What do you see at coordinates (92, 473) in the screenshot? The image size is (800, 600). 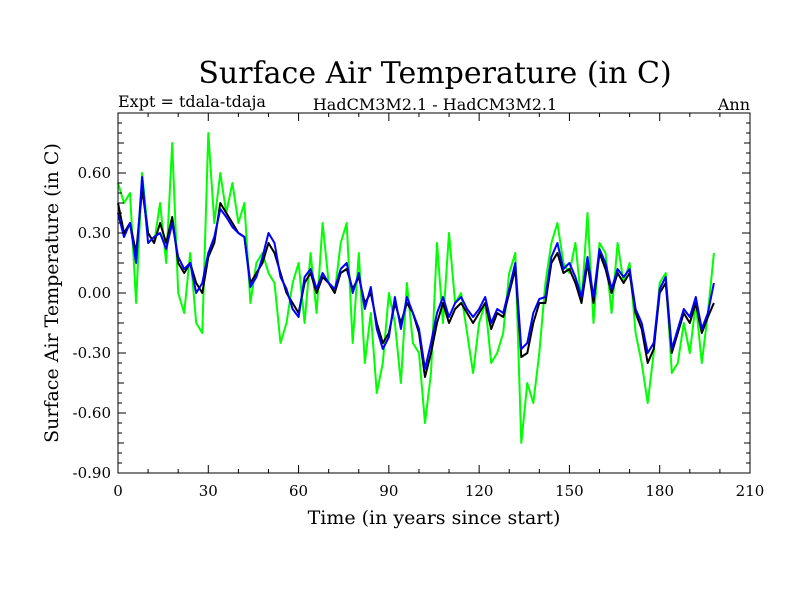 I see `y-tick-label: -0.90` at bounding box center [92, 473].